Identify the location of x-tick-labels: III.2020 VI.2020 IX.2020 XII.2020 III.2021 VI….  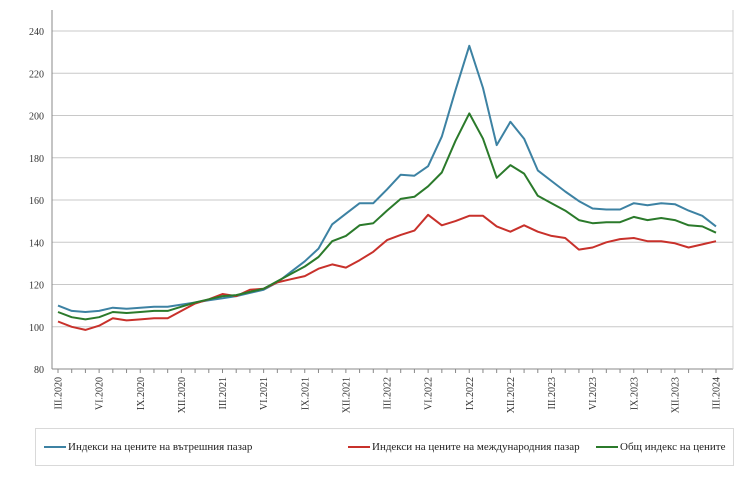
(388, 395).